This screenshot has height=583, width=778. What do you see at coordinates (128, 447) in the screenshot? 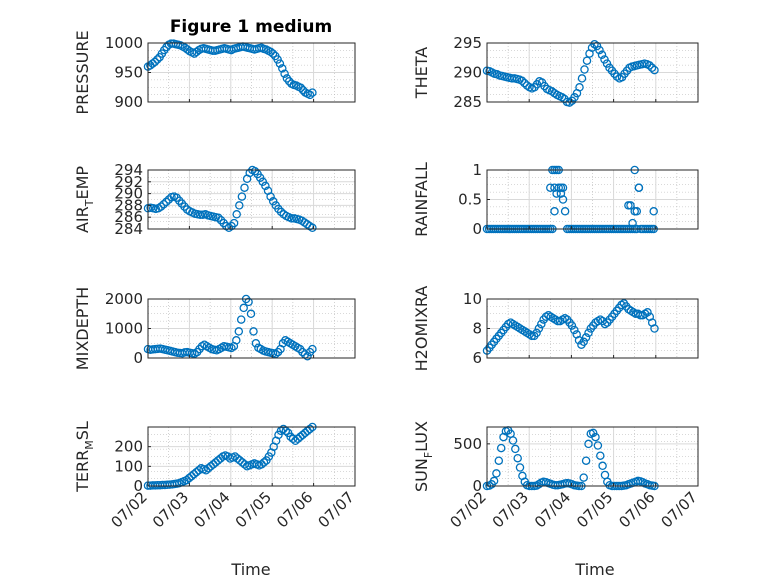
I see `y-tick-label: 200` at bounding box center [128, 447].